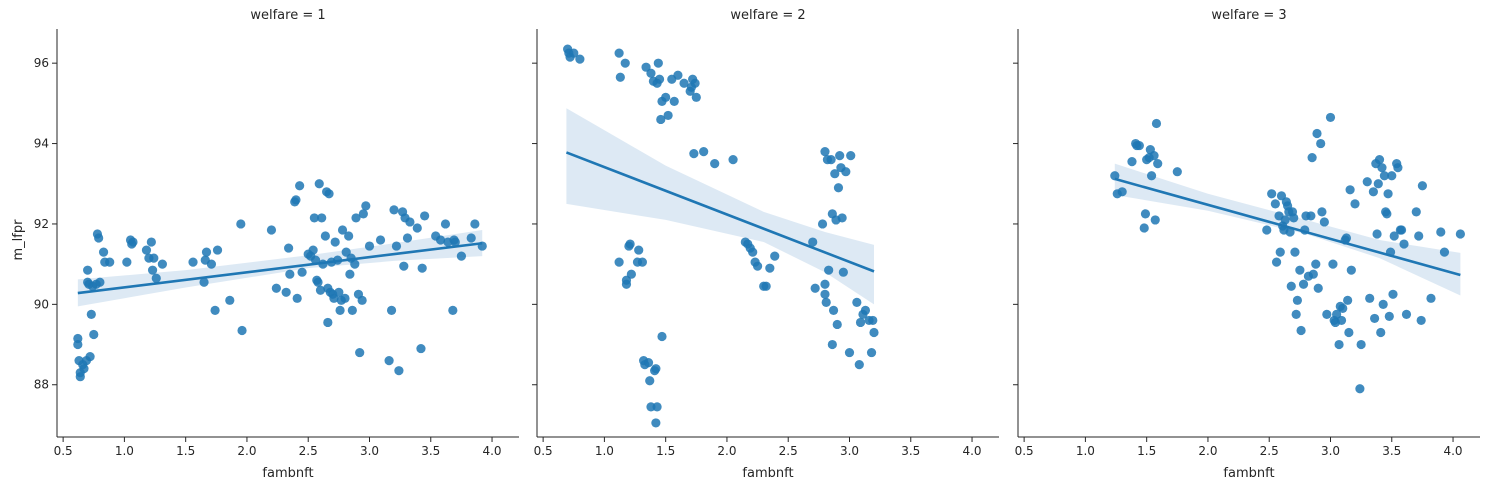 The image size is (1489, 490). I want to click on panel-title: welfare = 3, so click(1248, 15).